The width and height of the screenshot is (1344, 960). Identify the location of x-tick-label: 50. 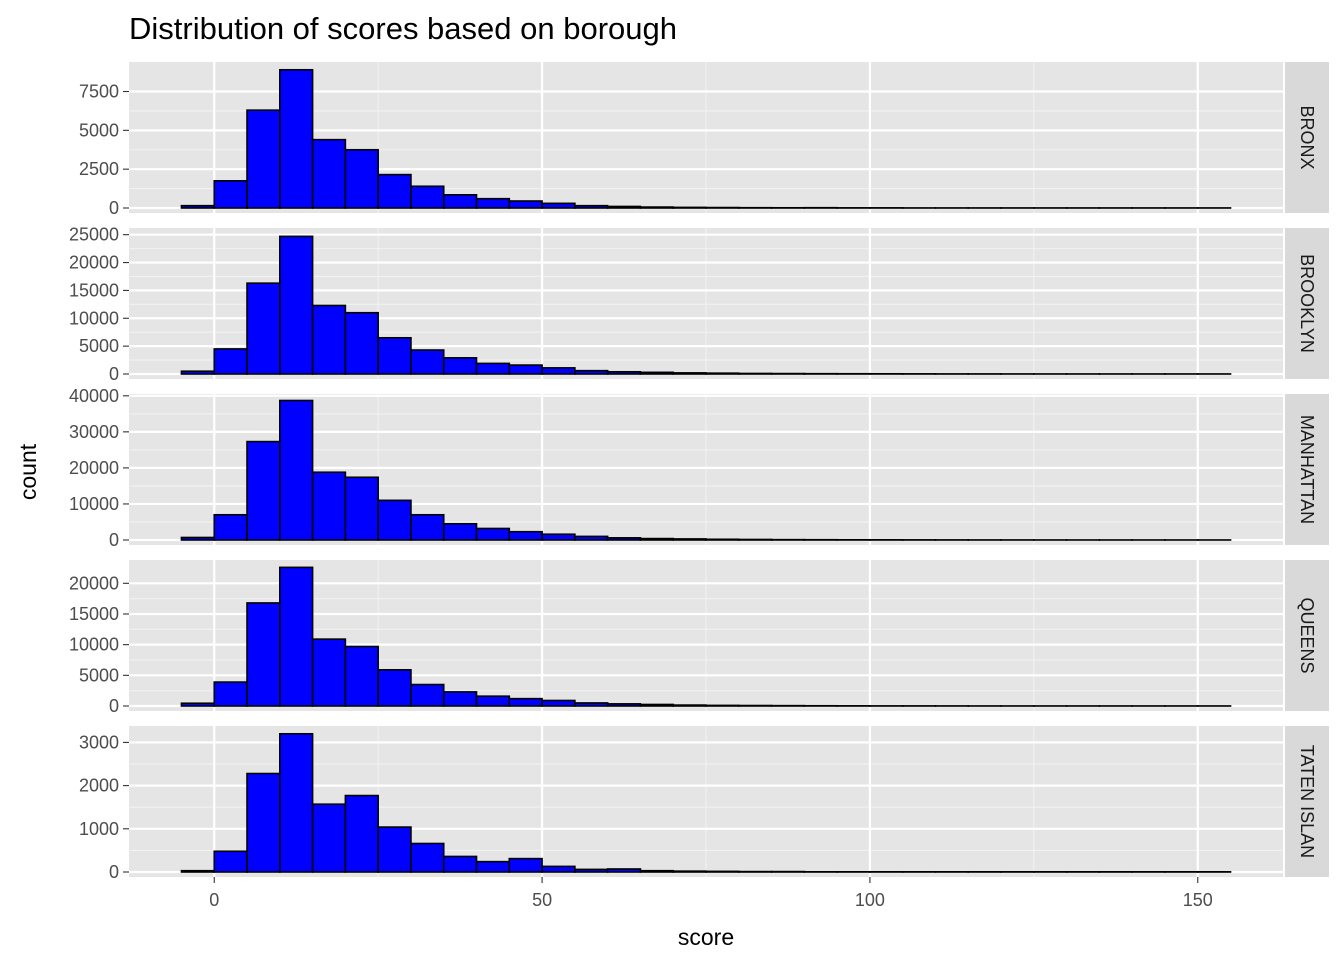
(542, 900).